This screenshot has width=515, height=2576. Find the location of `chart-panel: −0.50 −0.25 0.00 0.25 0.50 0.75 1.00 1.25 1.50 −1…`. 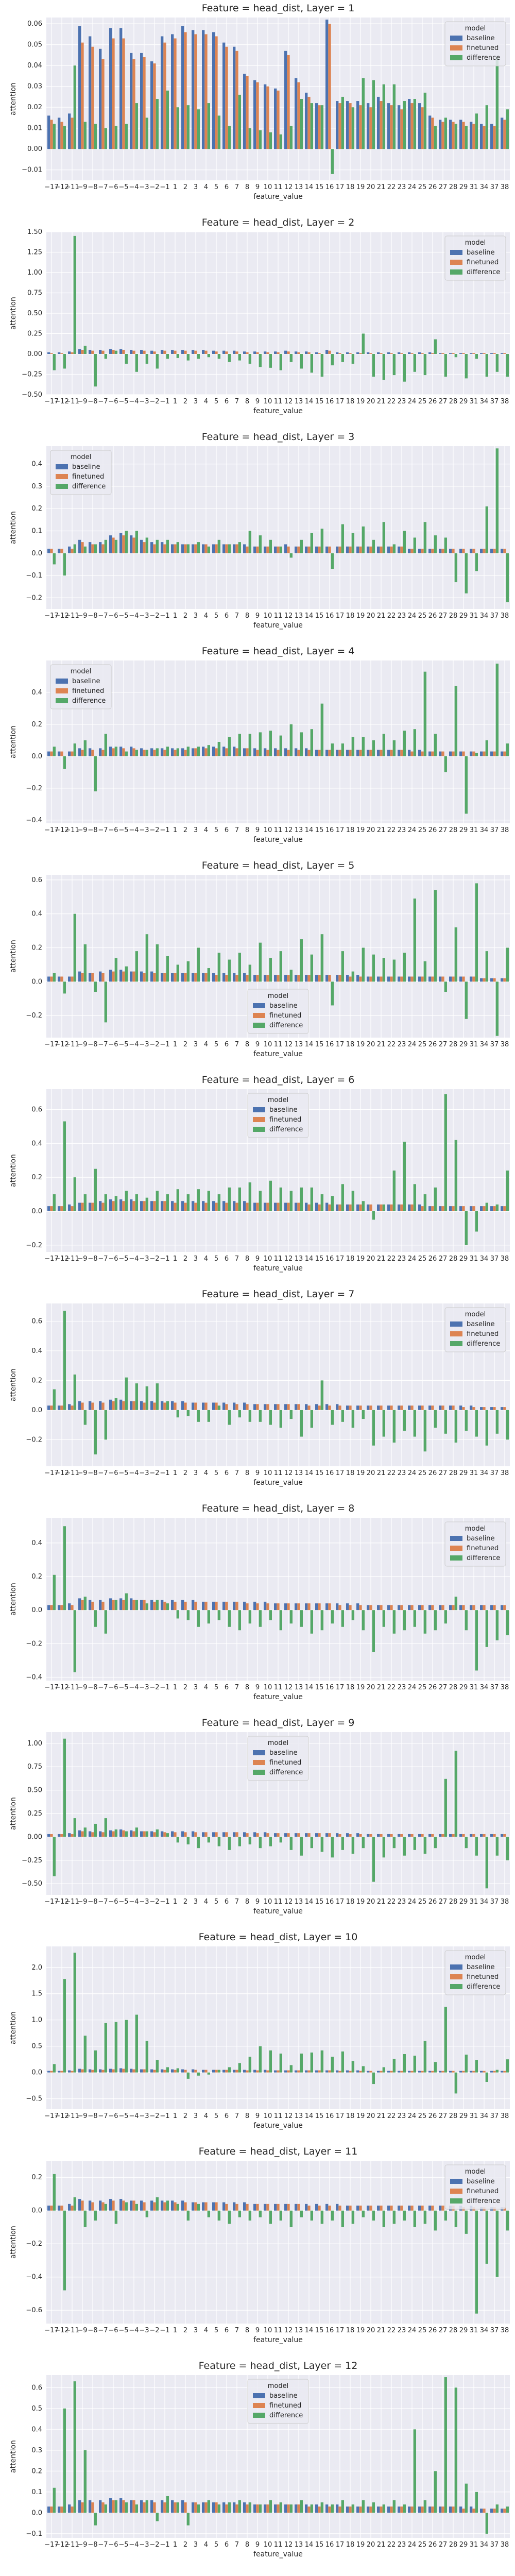

chart-panel: −0.50 −0.25 0.00 0.25 0.50 0.75 1.00 1.25 1.50 −1… is located at coordinates (257, 321).